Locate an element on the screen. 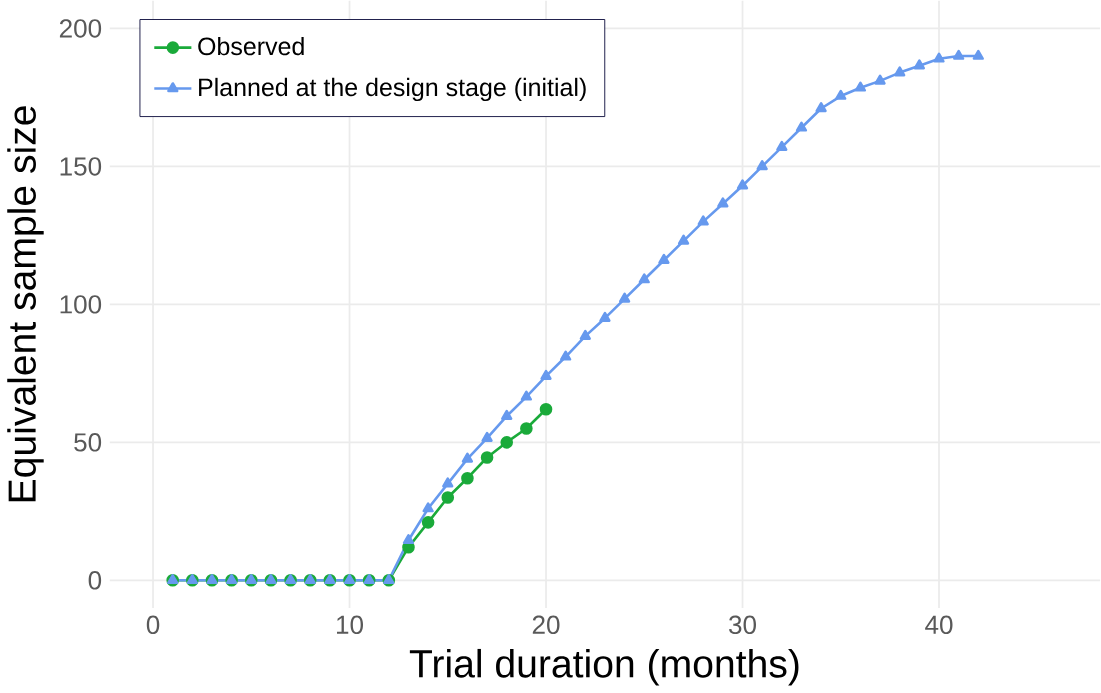 This screenshot has width=1101, height=693. x-tick-label: 0 is located at coordinates (153, 625).